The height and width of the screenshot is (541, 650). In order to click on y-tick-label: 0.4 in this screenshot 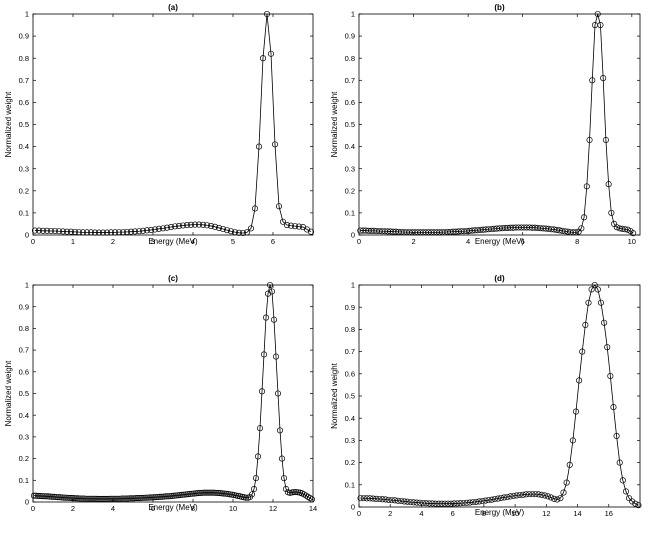, I will do `click(24, 146)`.